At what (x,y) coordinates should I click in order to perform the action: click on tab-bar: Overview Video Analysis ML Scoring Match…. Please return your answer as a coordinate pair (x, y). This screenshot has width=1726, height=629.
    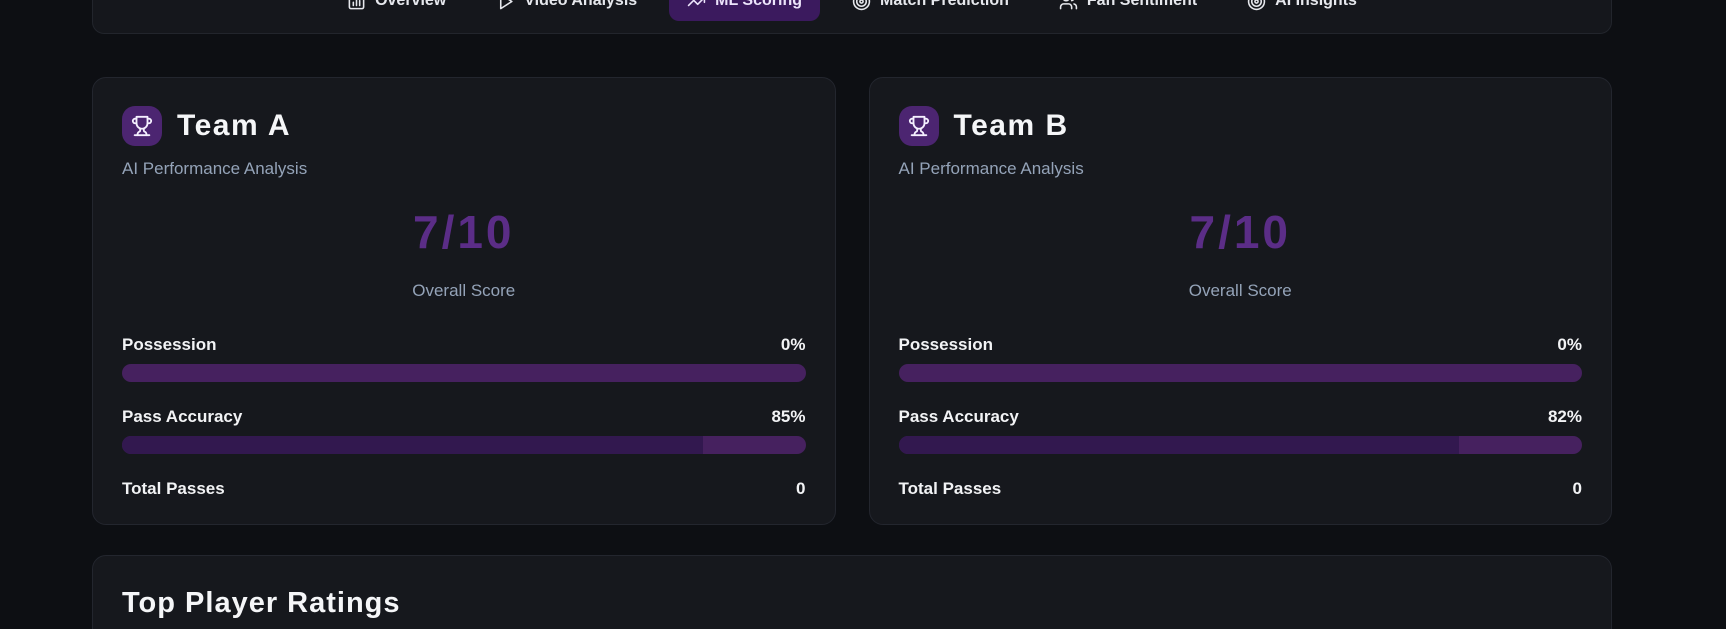
    Looking at the image, I should click on (852, 17).